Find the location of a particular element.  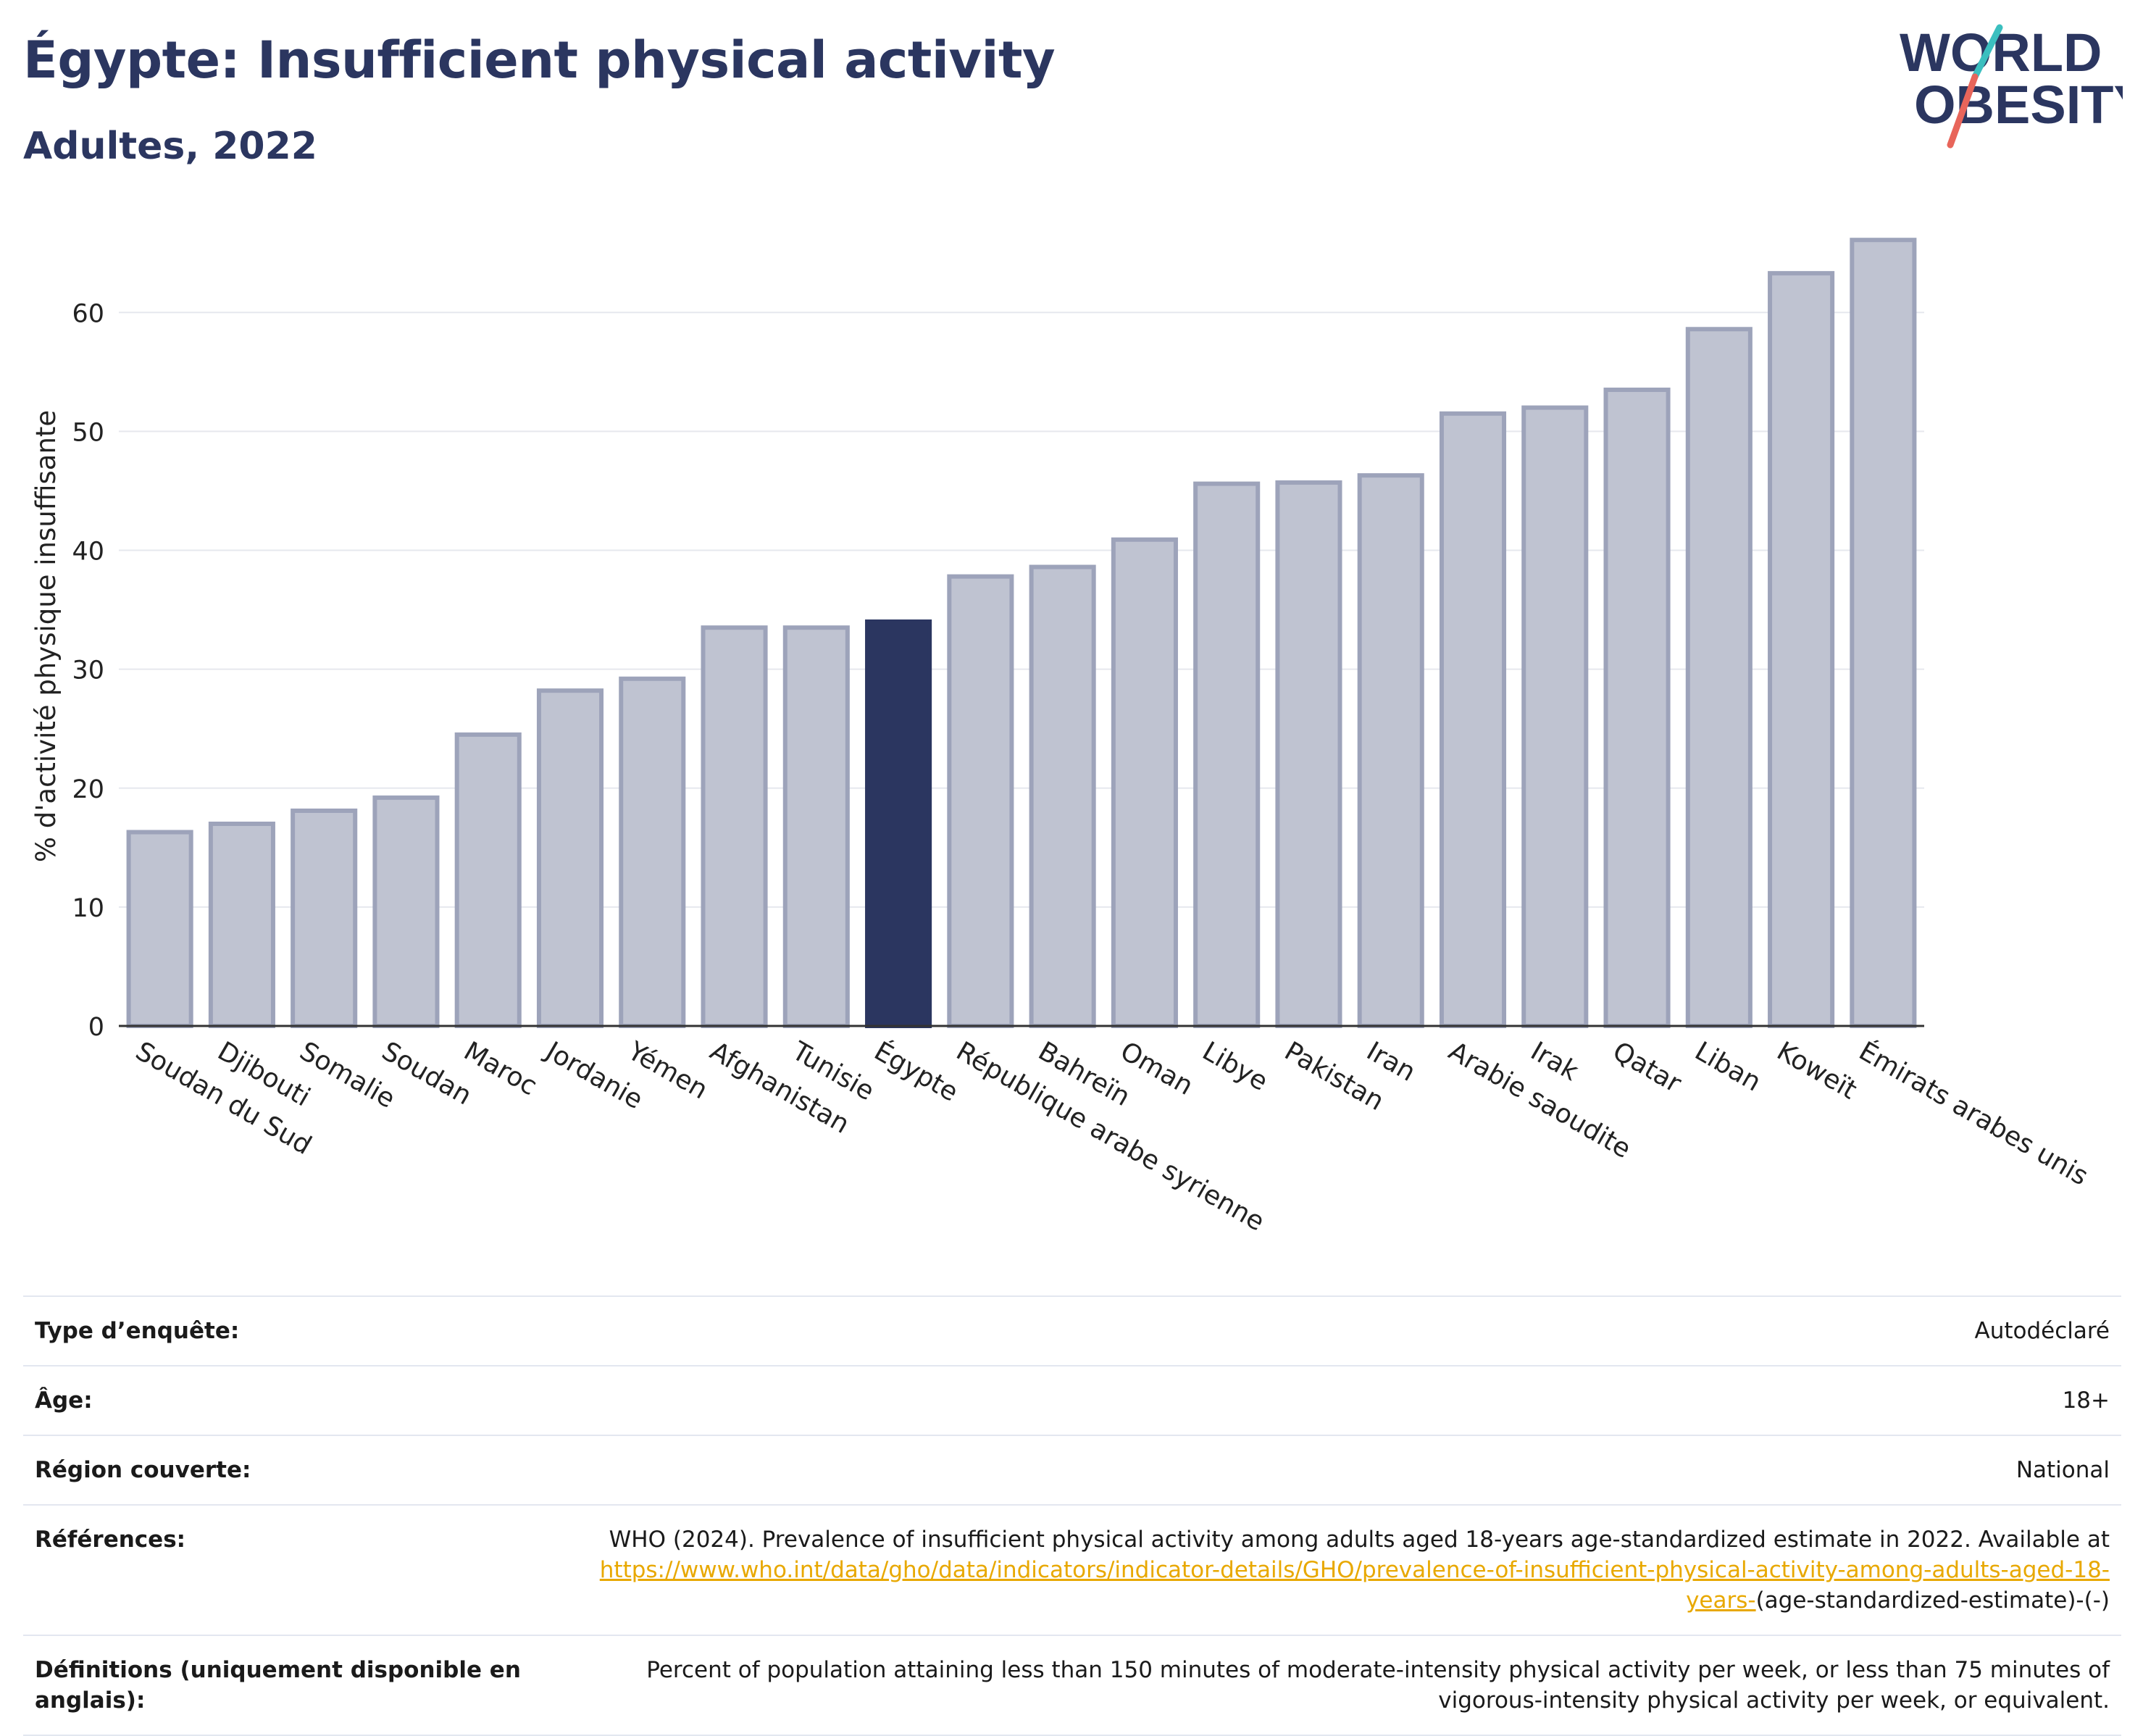

logo-line1: WORLD is located at coordinates (2001, 53).